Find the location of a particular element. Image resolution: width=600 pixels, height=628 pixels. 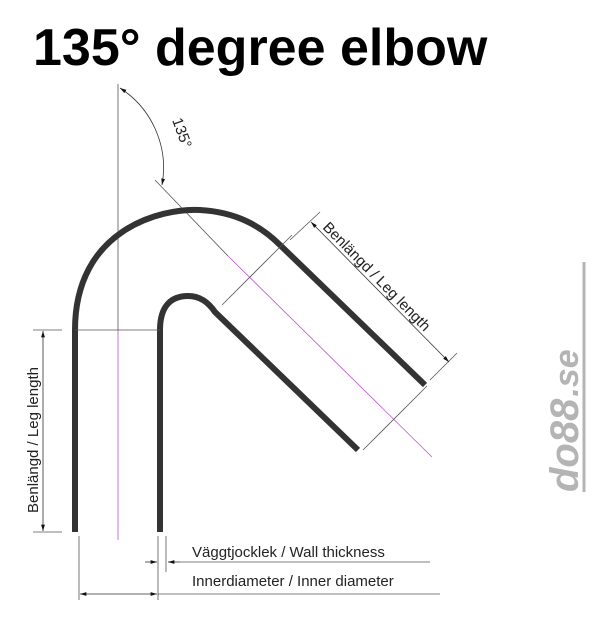

leg-length-label-vertical: Benlängd / Leg length is located at coordinates (33, 440).